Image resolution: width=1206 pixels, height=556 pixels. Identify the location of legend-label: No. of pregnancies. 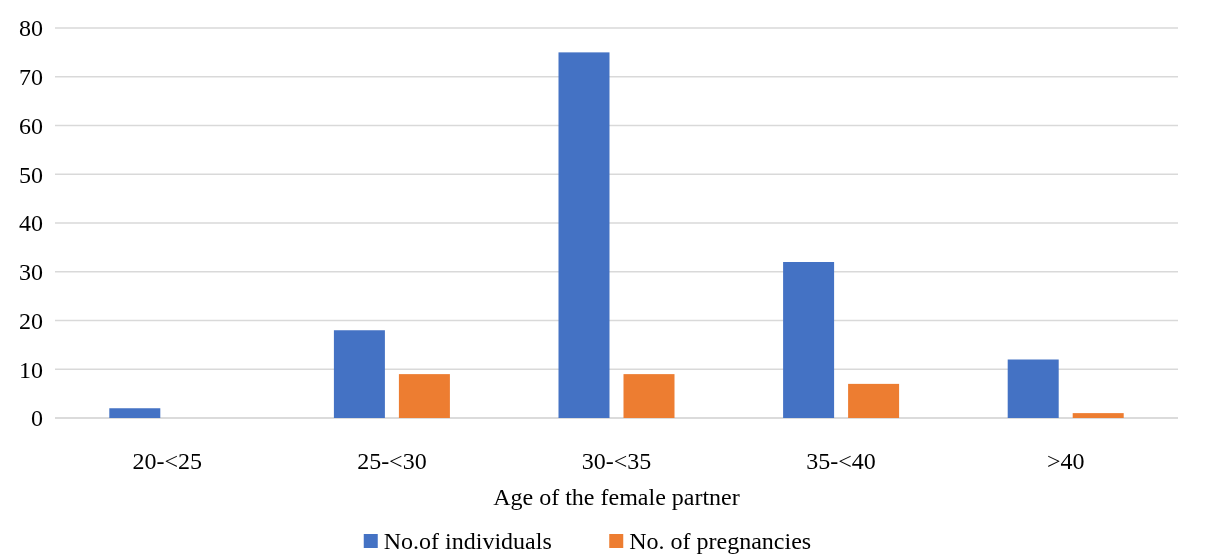
(720, 541).